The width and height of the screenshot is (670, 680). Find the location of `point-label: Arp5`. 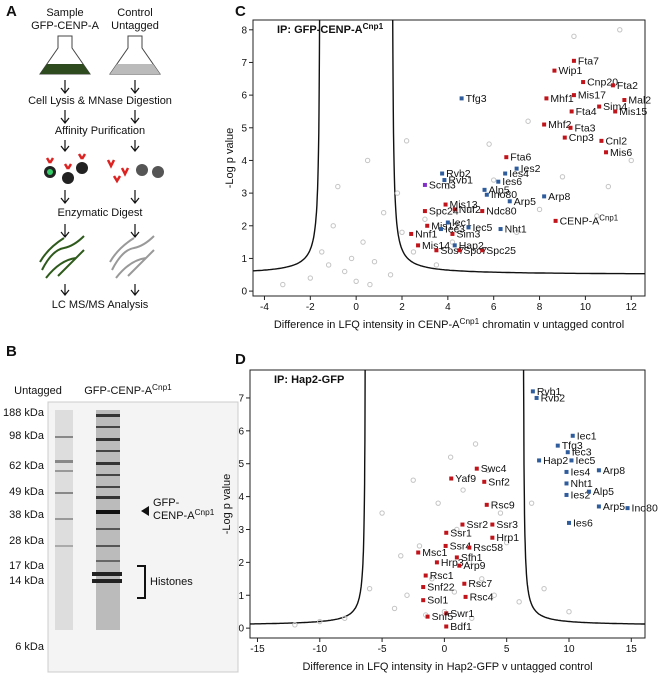

point-label: Arp5 is located at coordinates (614, 507).